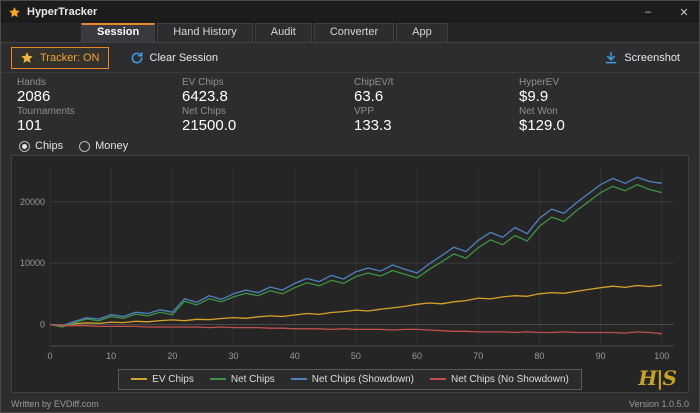 The image size is (700, 413). I want to click on legend-label: Net Chips (No Showdown), so click(510, 379).